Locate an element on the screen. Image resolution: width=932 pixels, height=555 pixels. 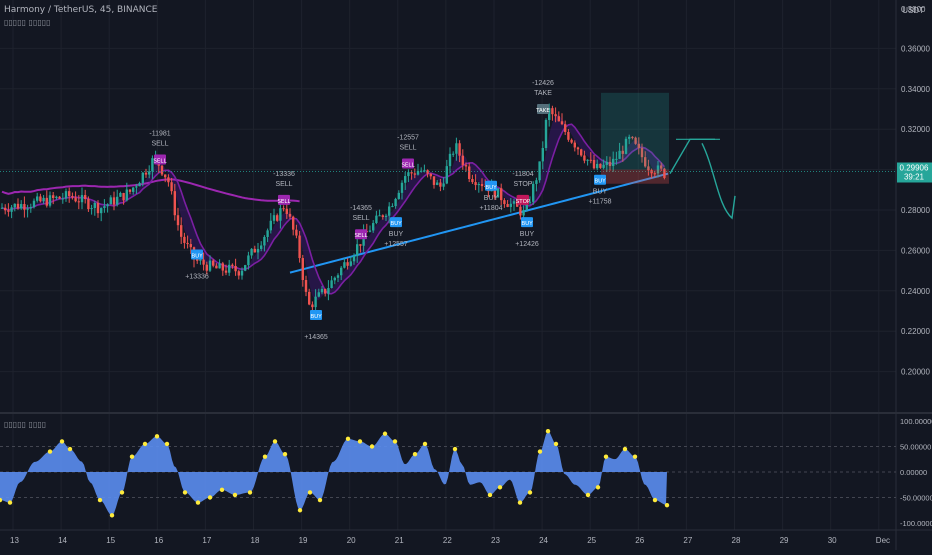
signal-label-bottom: +11758 is located at coordinates (599, 202).